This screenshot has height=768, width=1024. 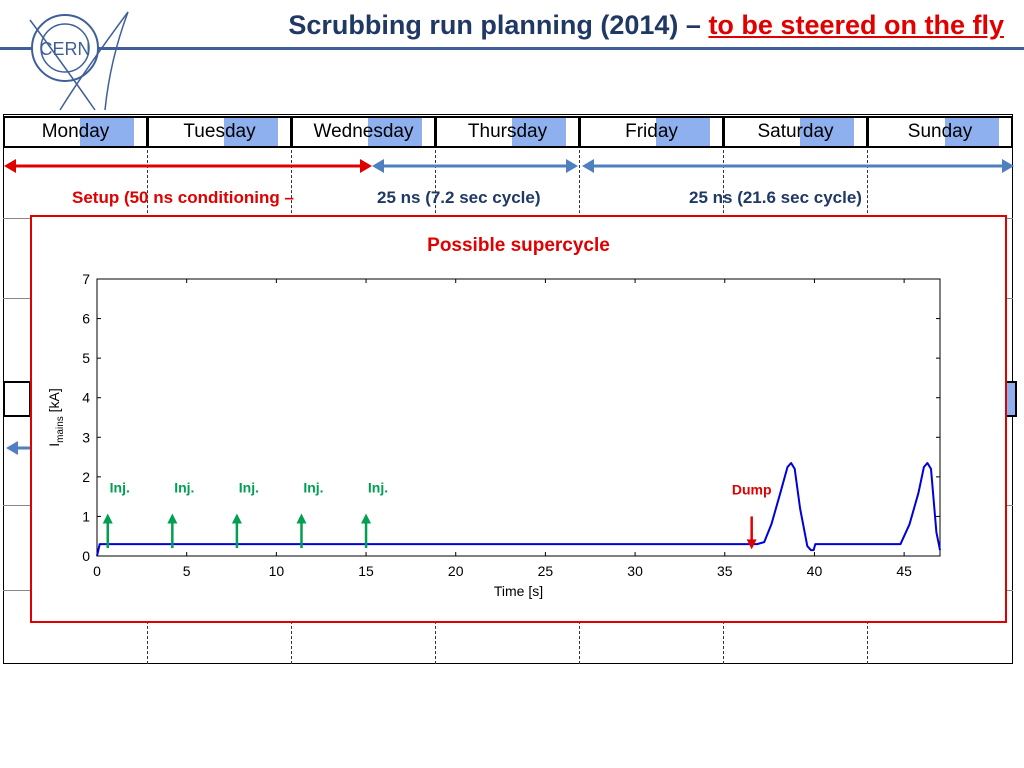 I want to click on day-label: Monday, so click(x=75, y=131).